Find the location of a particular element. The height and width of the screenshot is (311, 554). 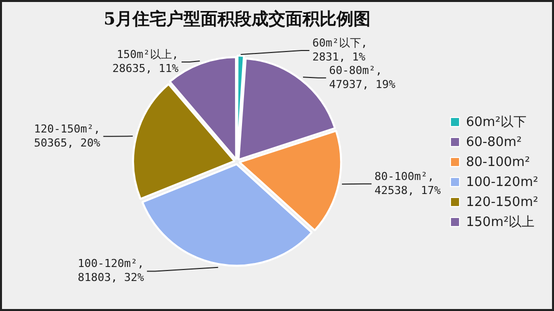

data-label: 120-150m², 50365, 20% is located at coordinates (67, 136).